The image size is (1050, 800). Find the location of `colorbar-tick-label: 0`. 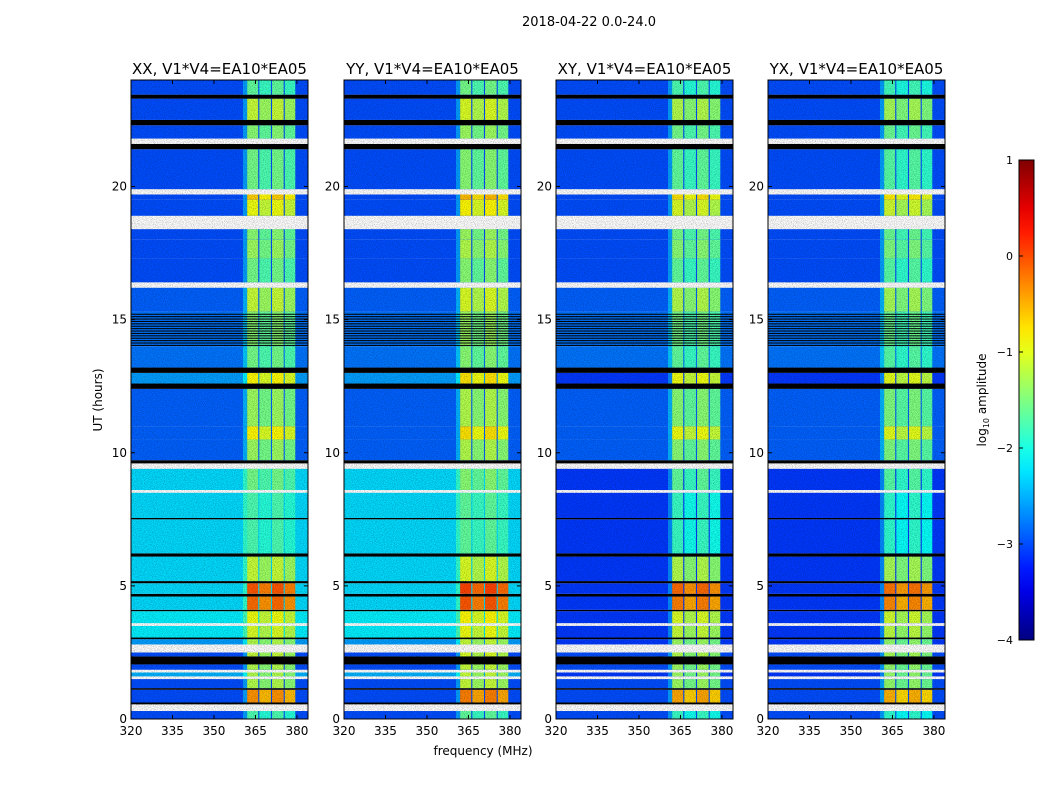

colorbar-tick-label: 0 is located at coordinates (1009, 256).